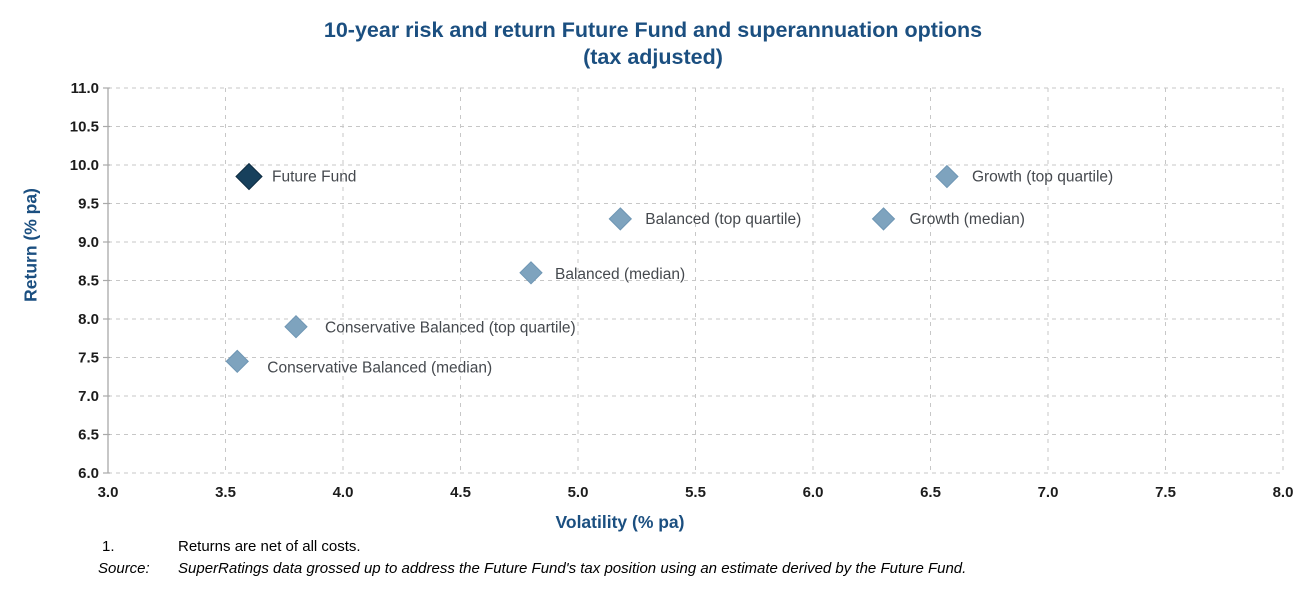 The width and height of the screenshot is (1306, 591). What do you see at coordinates (88, 435) in the screenshot?
I see `y-tick-label: 6.5` at bounding box center [88, 435].